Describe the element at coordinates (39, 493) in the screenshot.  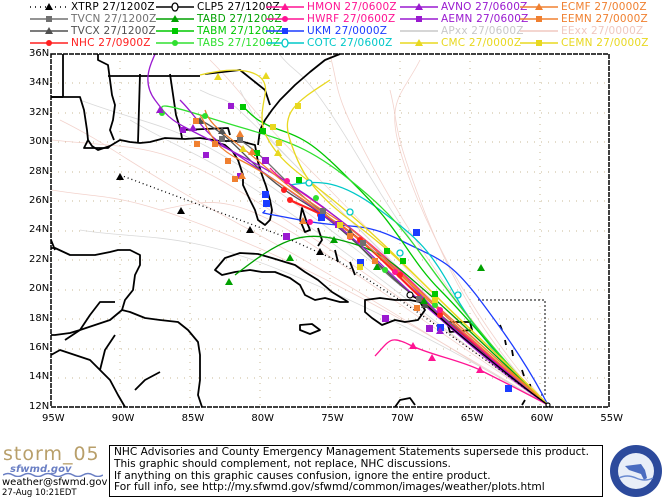
I see `timestamp: 27-Aug 10:21EDT` at that location.